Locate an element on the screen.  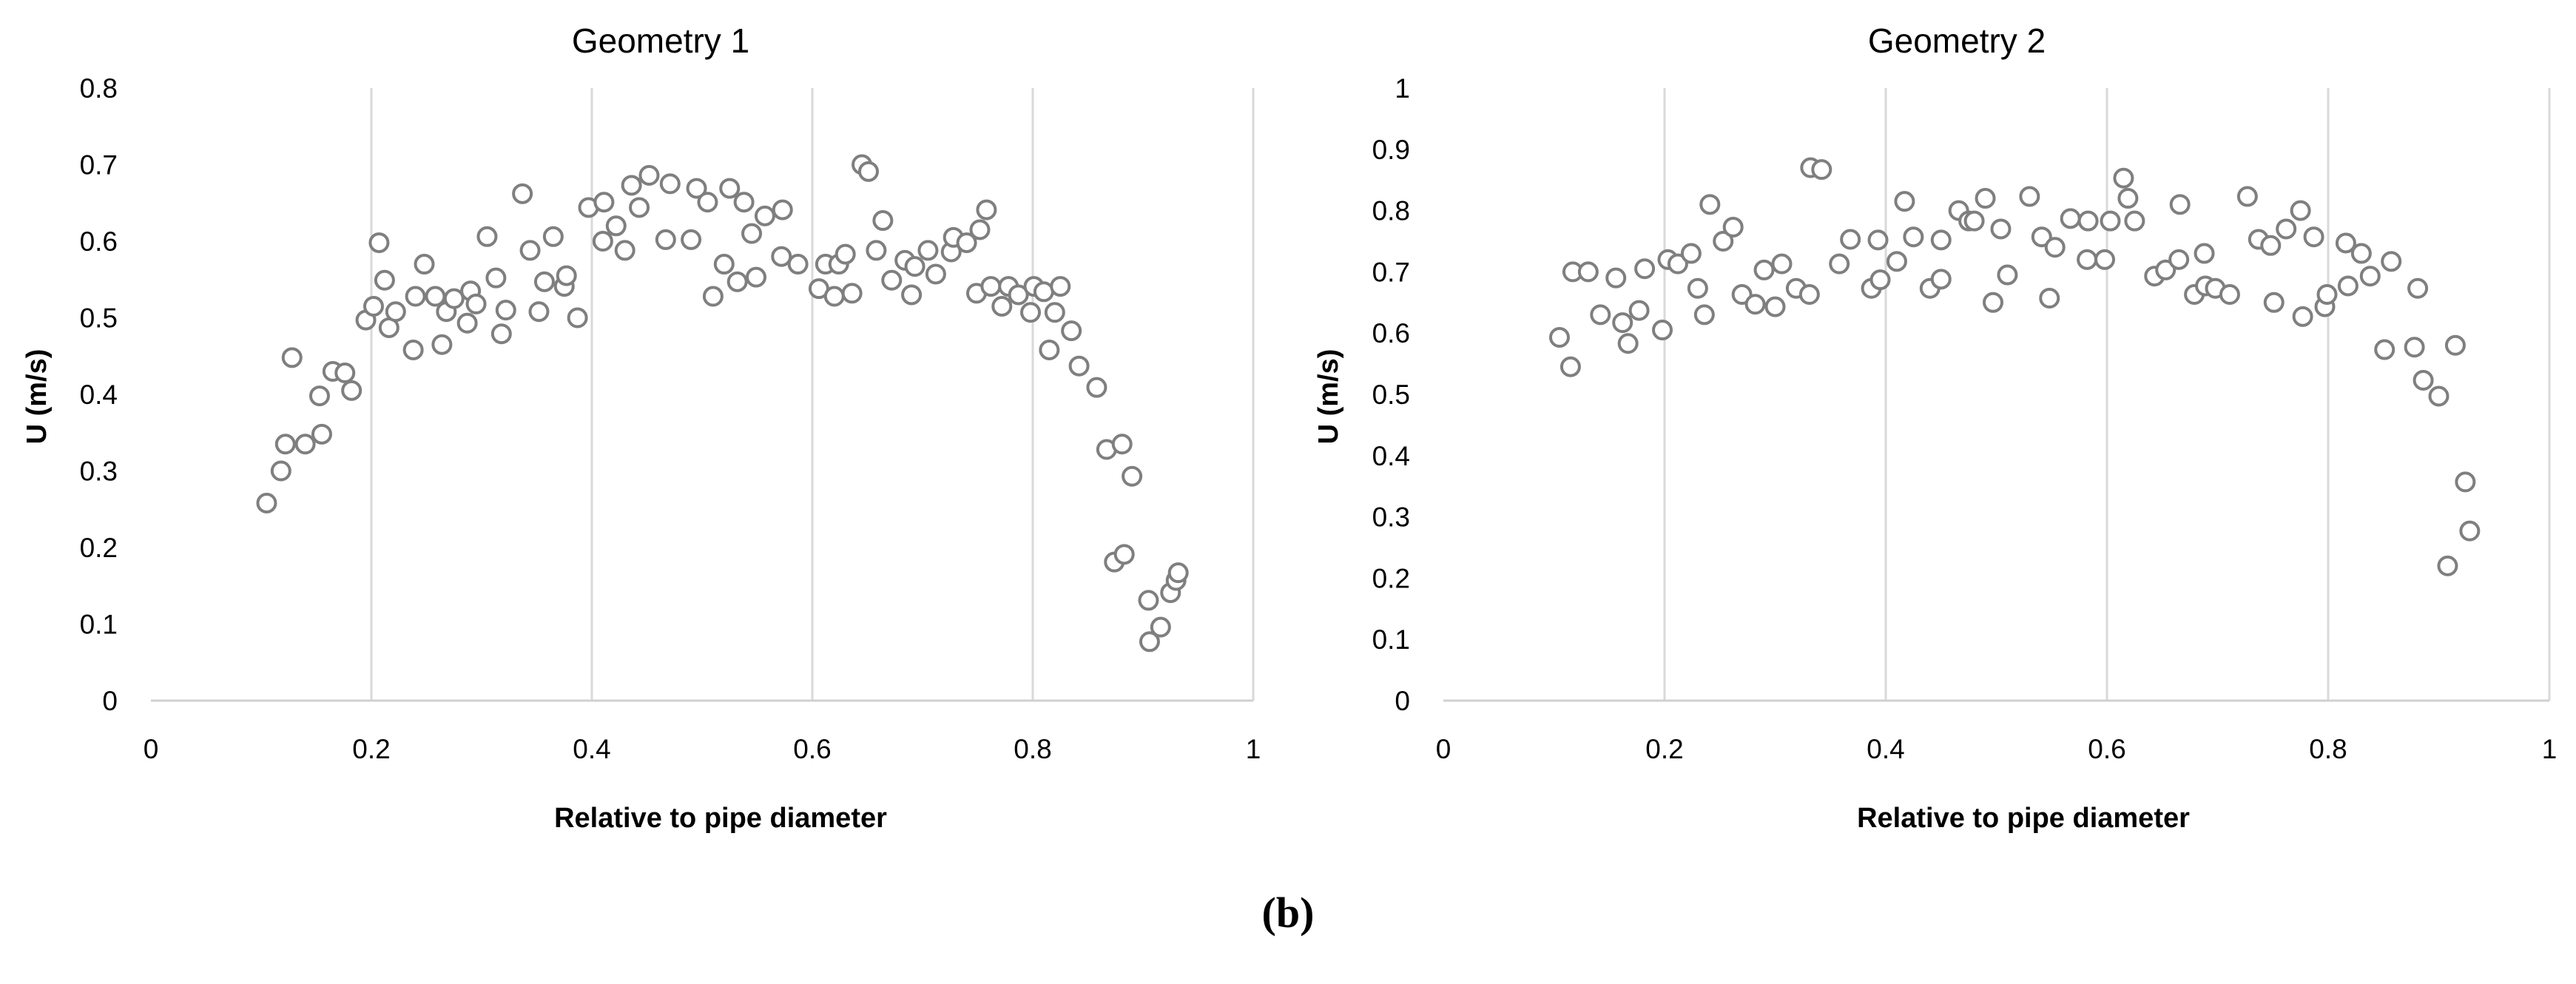
y-tick-label: 0.1 is located at coordinates (99, 625).